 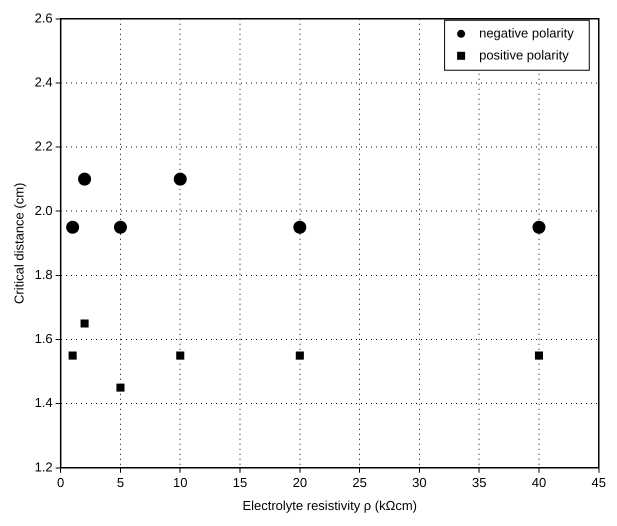 I want to click on x-tick-label: 15, so click(x=240, y=482).